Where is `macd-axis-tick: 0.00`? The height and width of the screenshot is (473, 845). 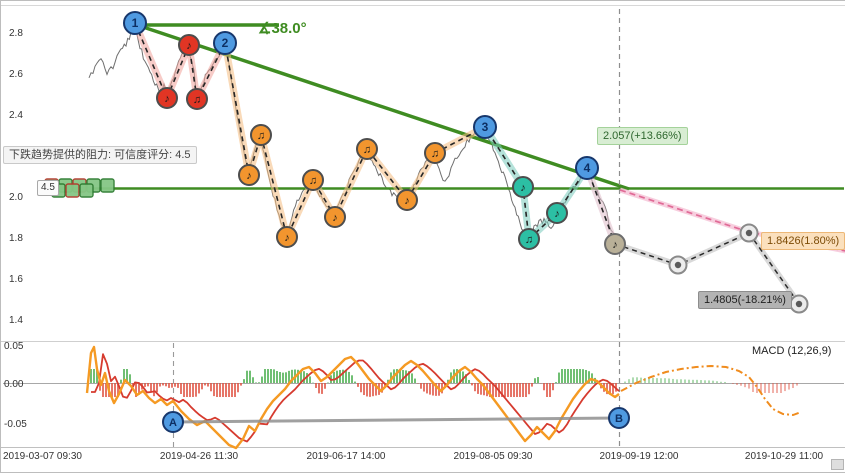 macd-axis-tick: 0.00 is located at coordinates (14, 384).